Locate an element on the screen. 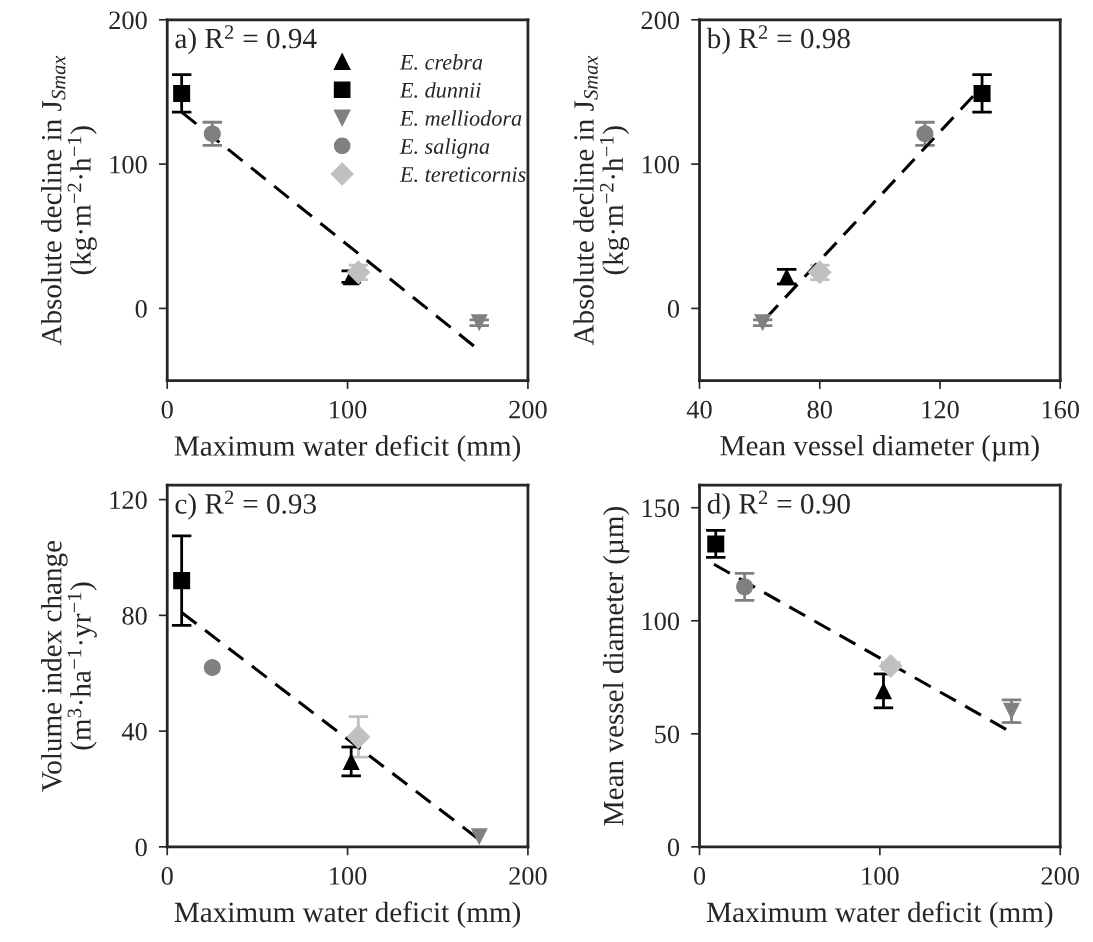  annotation: b) R$^{2}$ = 0.98 is located at coordinates (778, 40).